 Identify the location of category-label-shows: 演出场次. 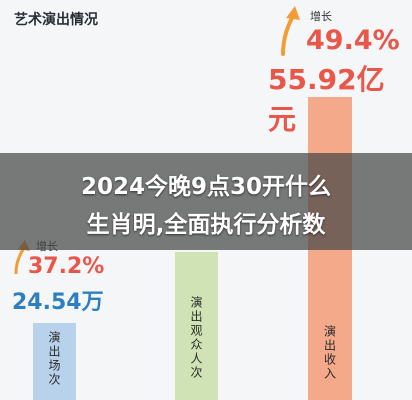
(54, 359).